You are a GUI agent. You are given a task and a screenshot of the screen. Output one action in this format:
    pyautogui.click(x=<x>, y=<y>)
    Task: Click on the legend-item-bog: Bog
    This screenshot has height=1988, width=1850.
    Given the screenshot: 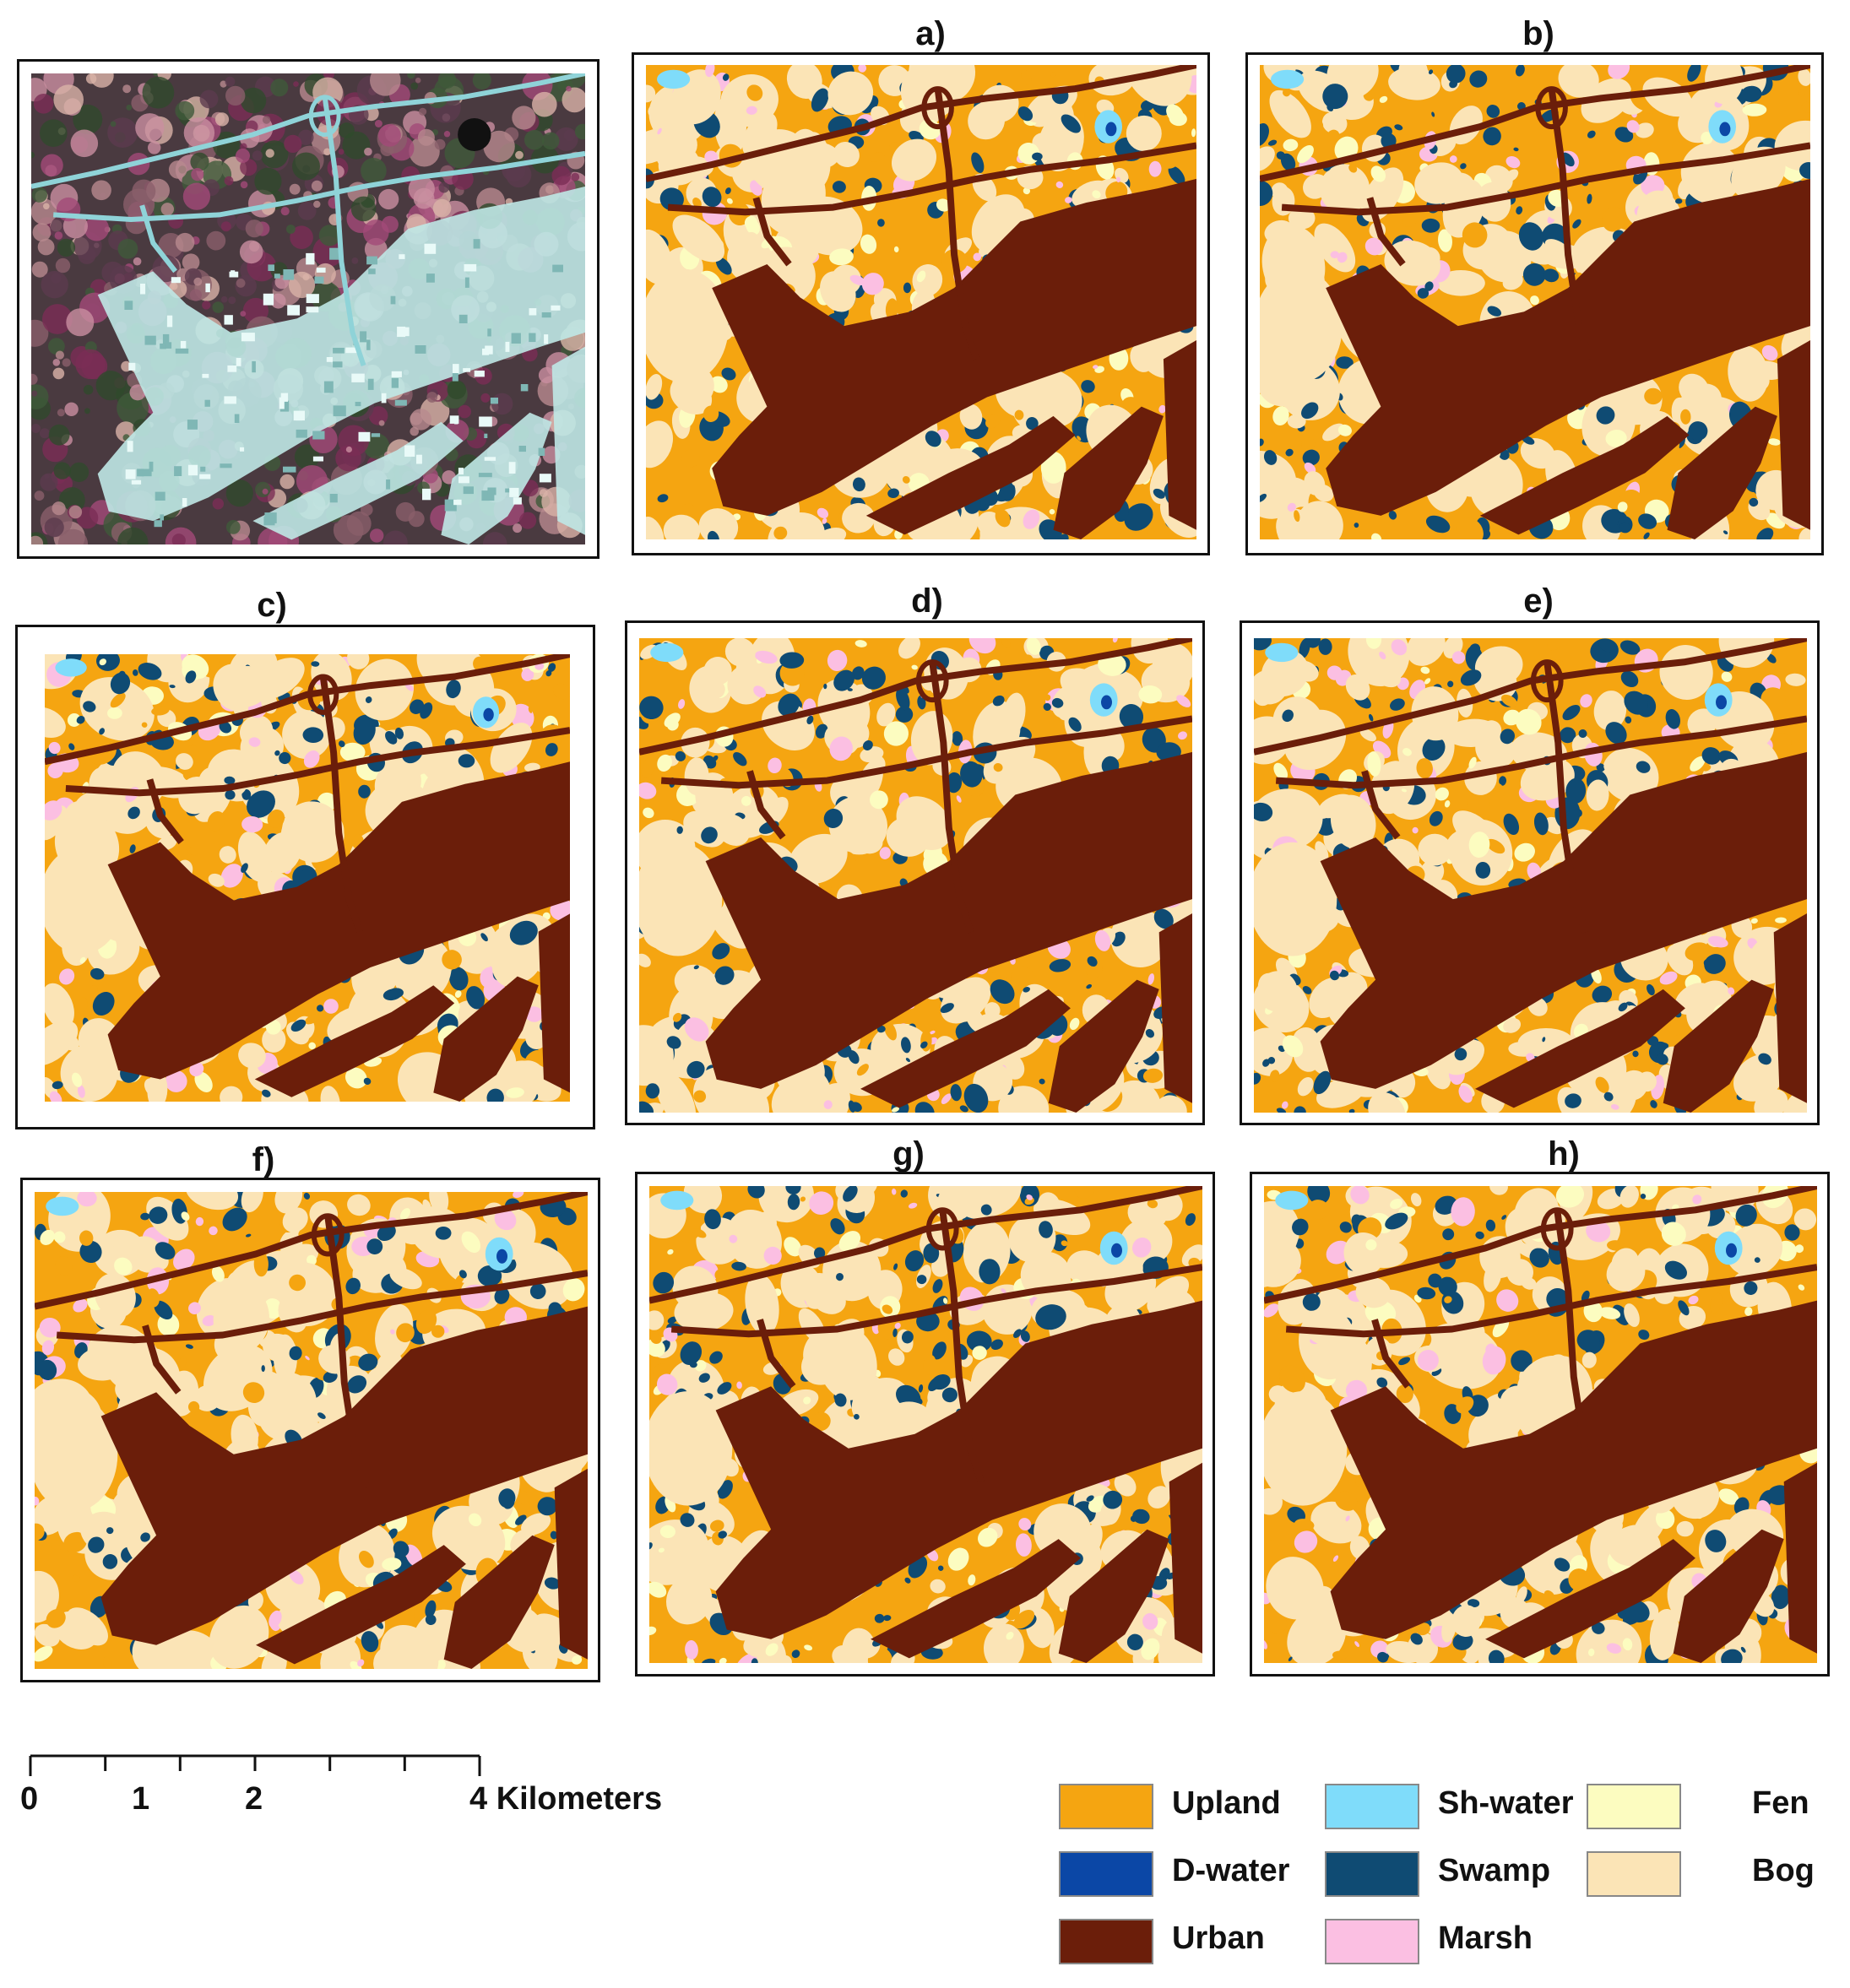 What is the action you would take?
    pyautogui.click(x=1705, y=1870)
    